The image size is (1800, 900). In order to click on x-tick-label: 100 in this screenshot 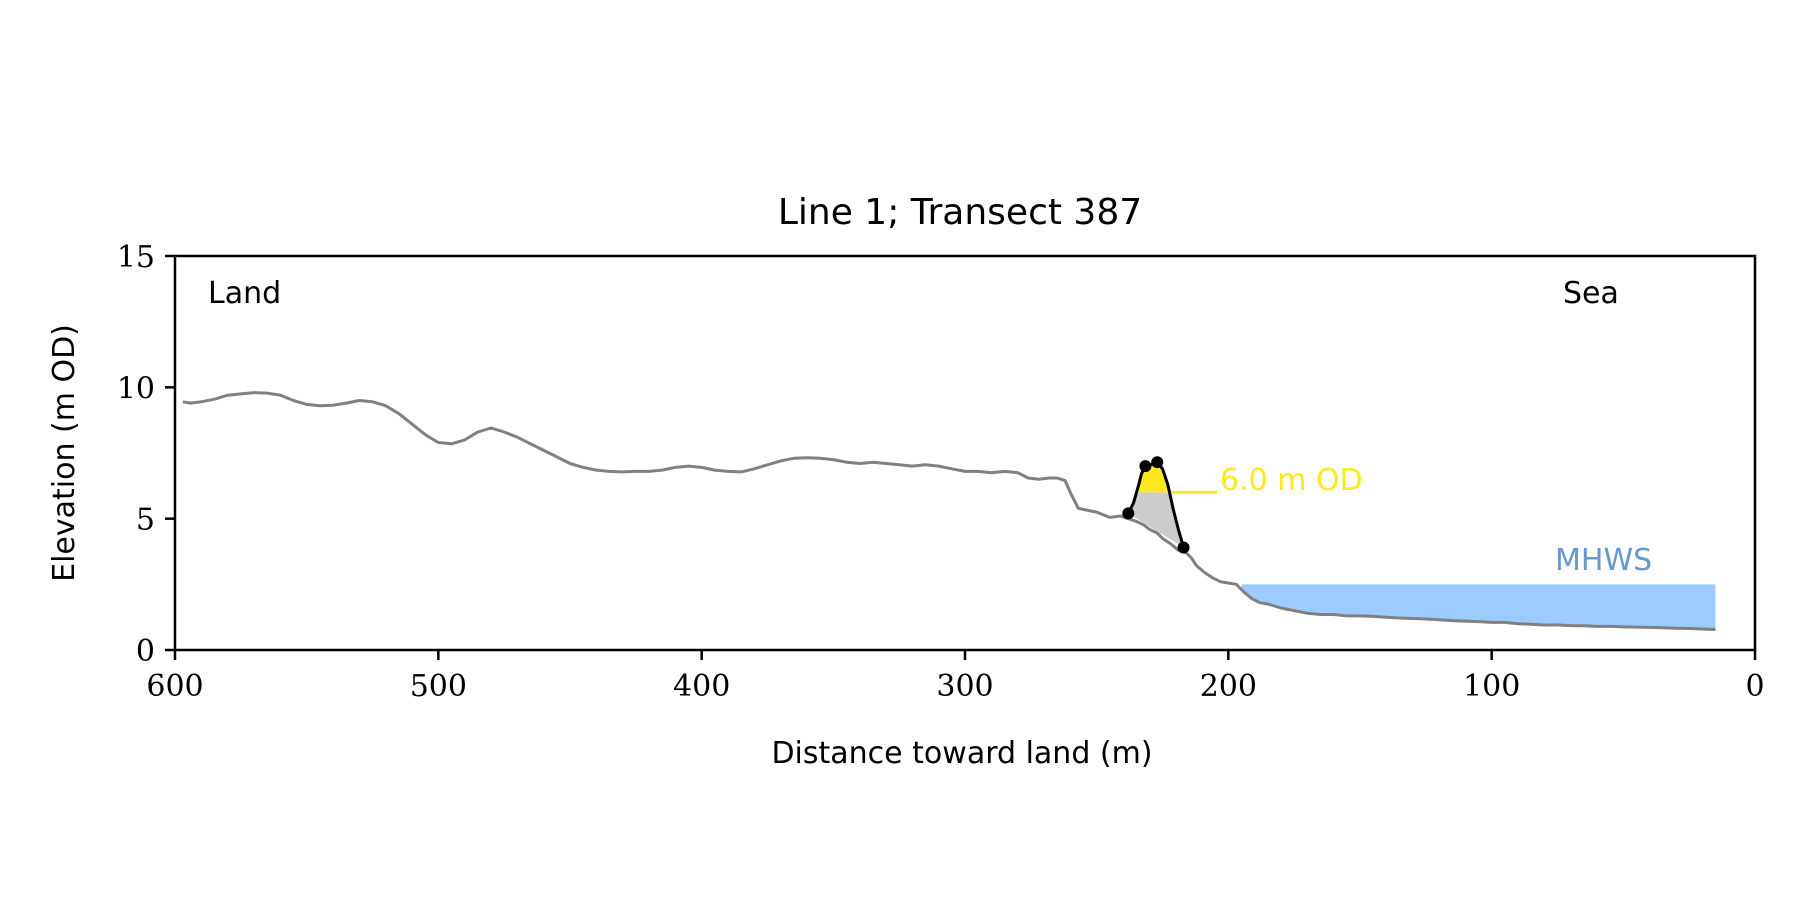, I will do `click(1491, 686)`.